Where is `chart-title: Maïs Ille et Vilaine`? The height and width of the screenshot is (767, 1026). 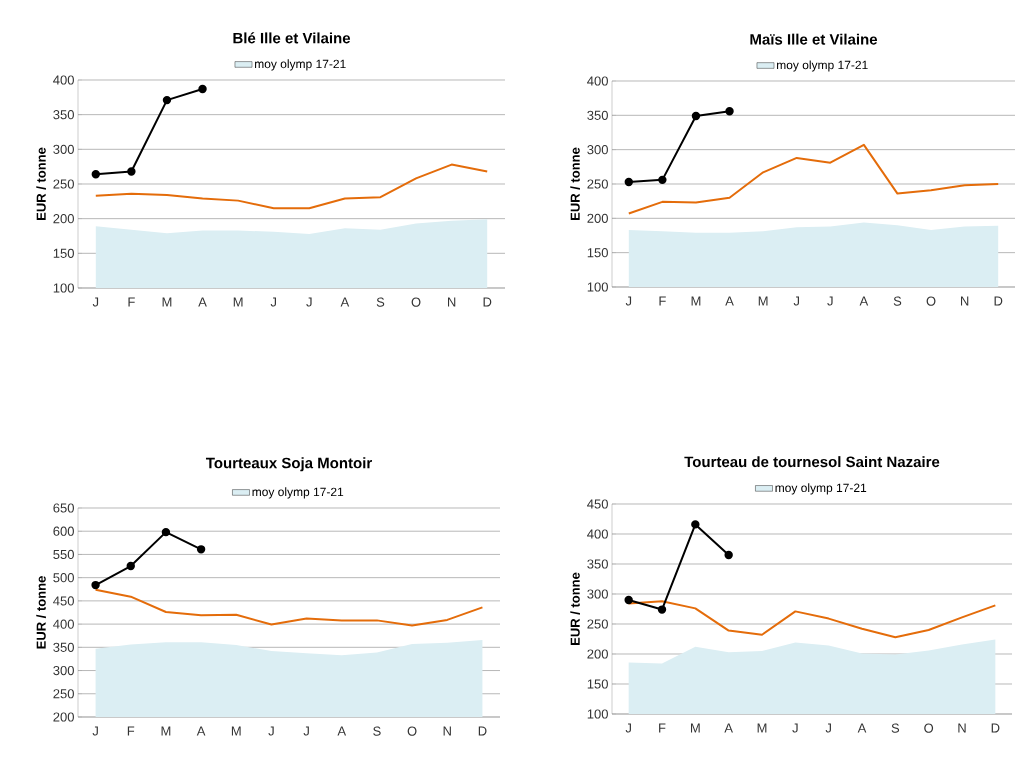 chart-title: Maïs Ille et Vilaine is located at coordinates (814, 39).